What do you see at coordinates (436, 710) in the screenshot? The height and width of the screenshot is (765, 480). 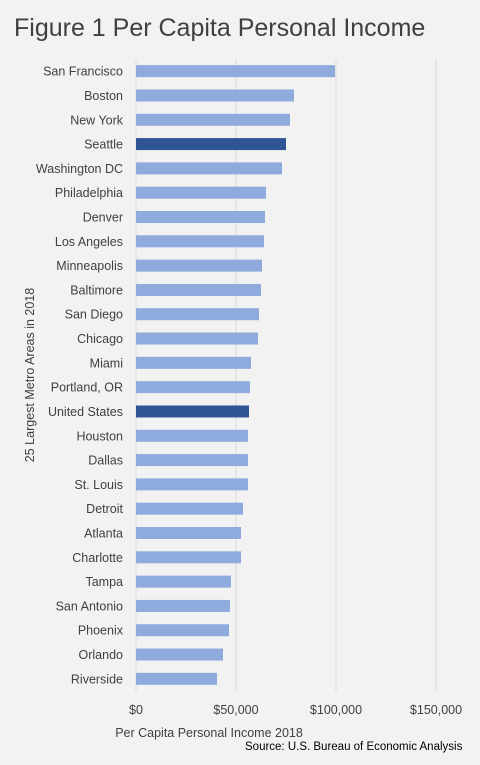 I see `x-tick-label: $150,000` at bounding box center [436, 710].